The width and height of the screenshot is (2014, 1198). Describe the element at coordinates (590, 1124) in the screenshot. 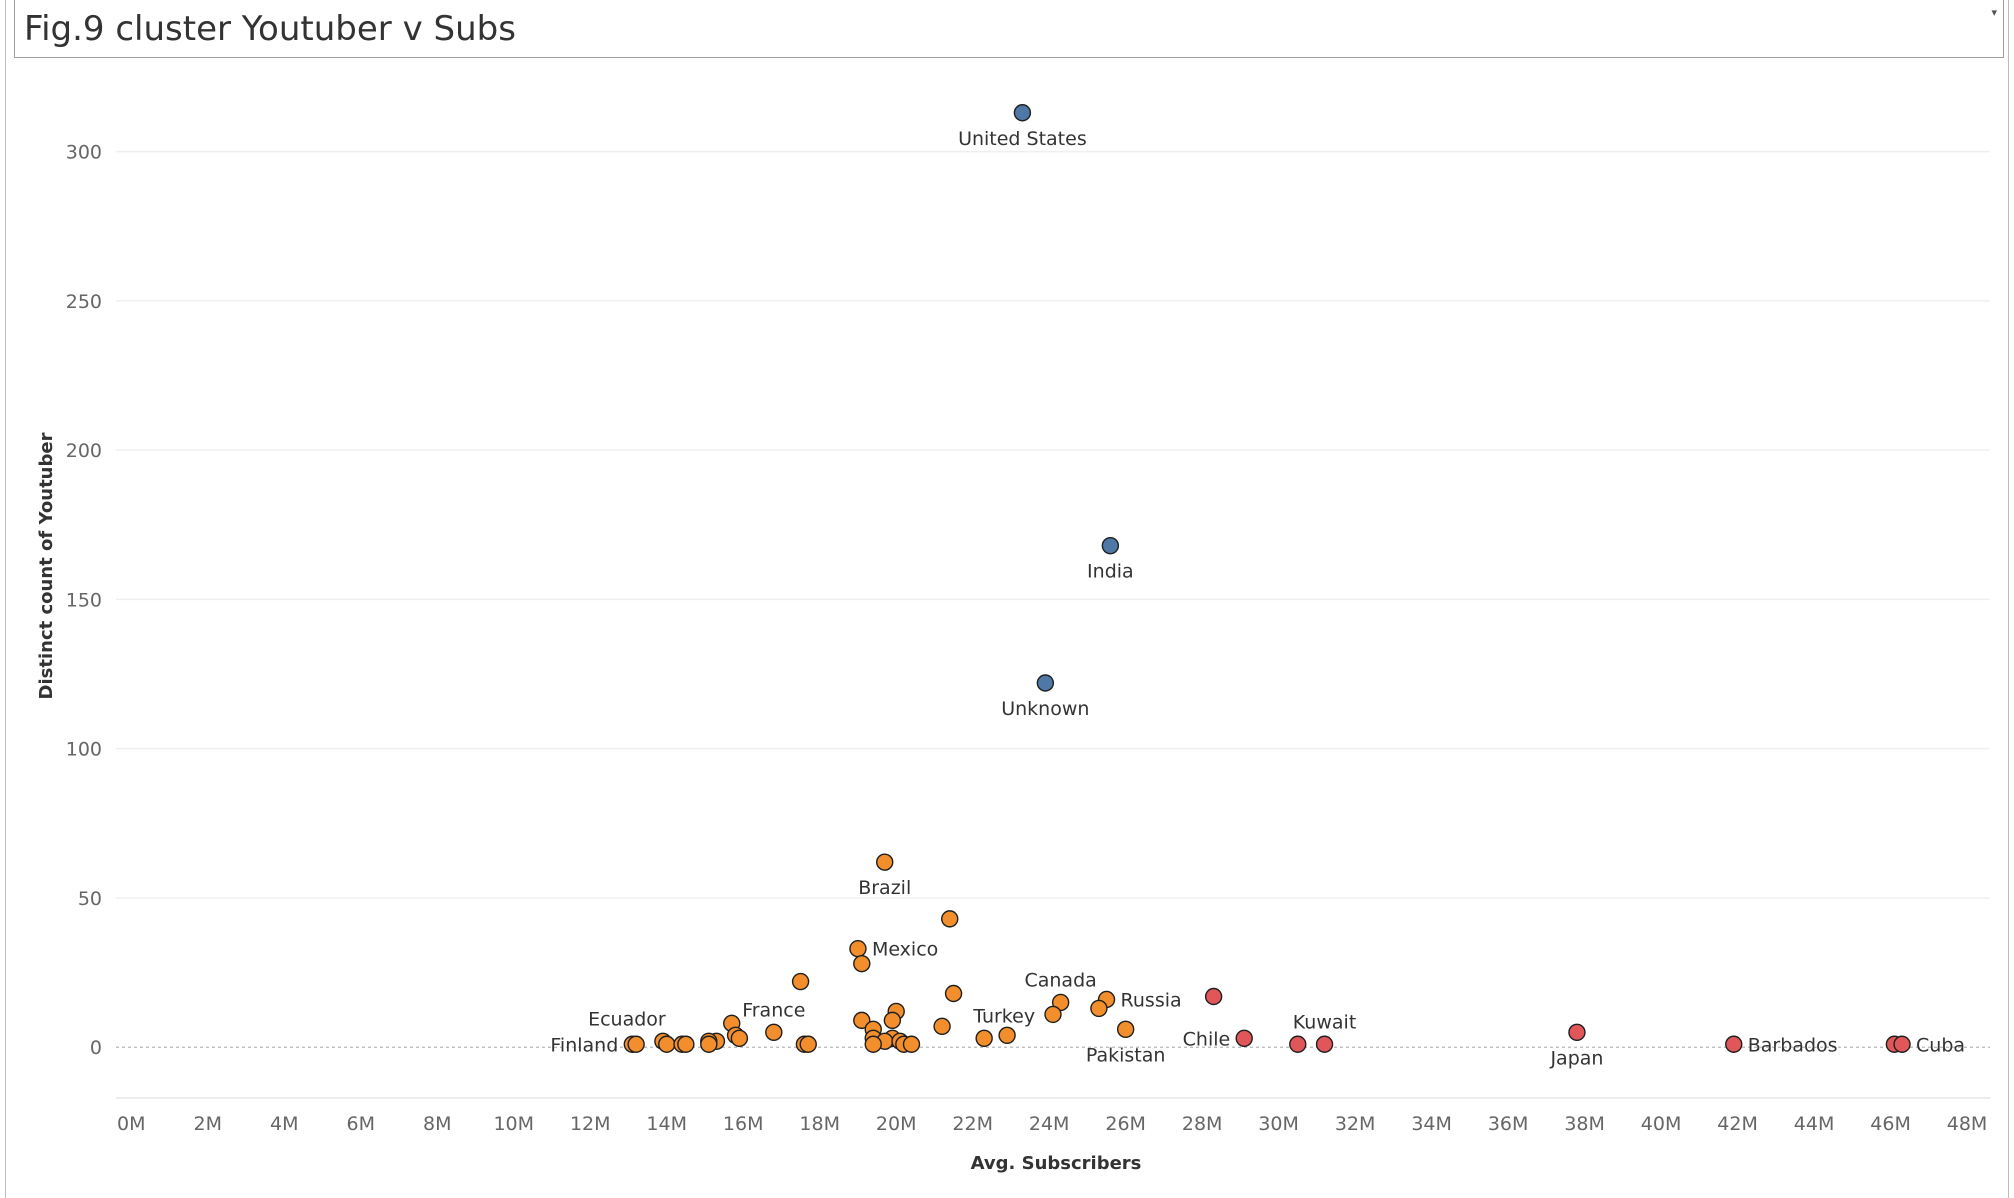

I see `x-tick-label: 12M` at that location.